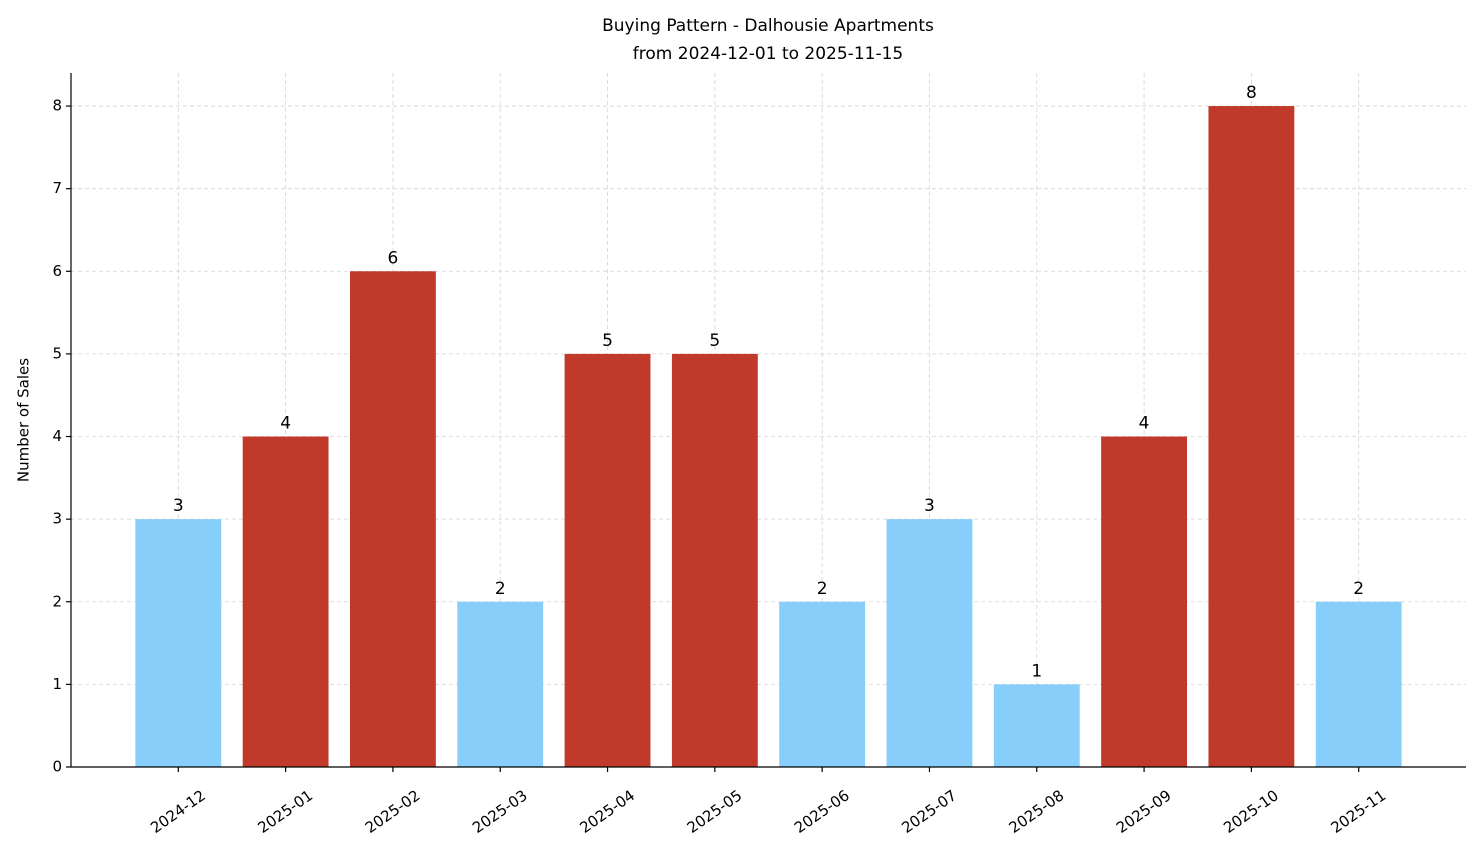 This screenshot has width=1481, height=863. I want to click on x-tick-label: 2025-03, so click(500, 811).